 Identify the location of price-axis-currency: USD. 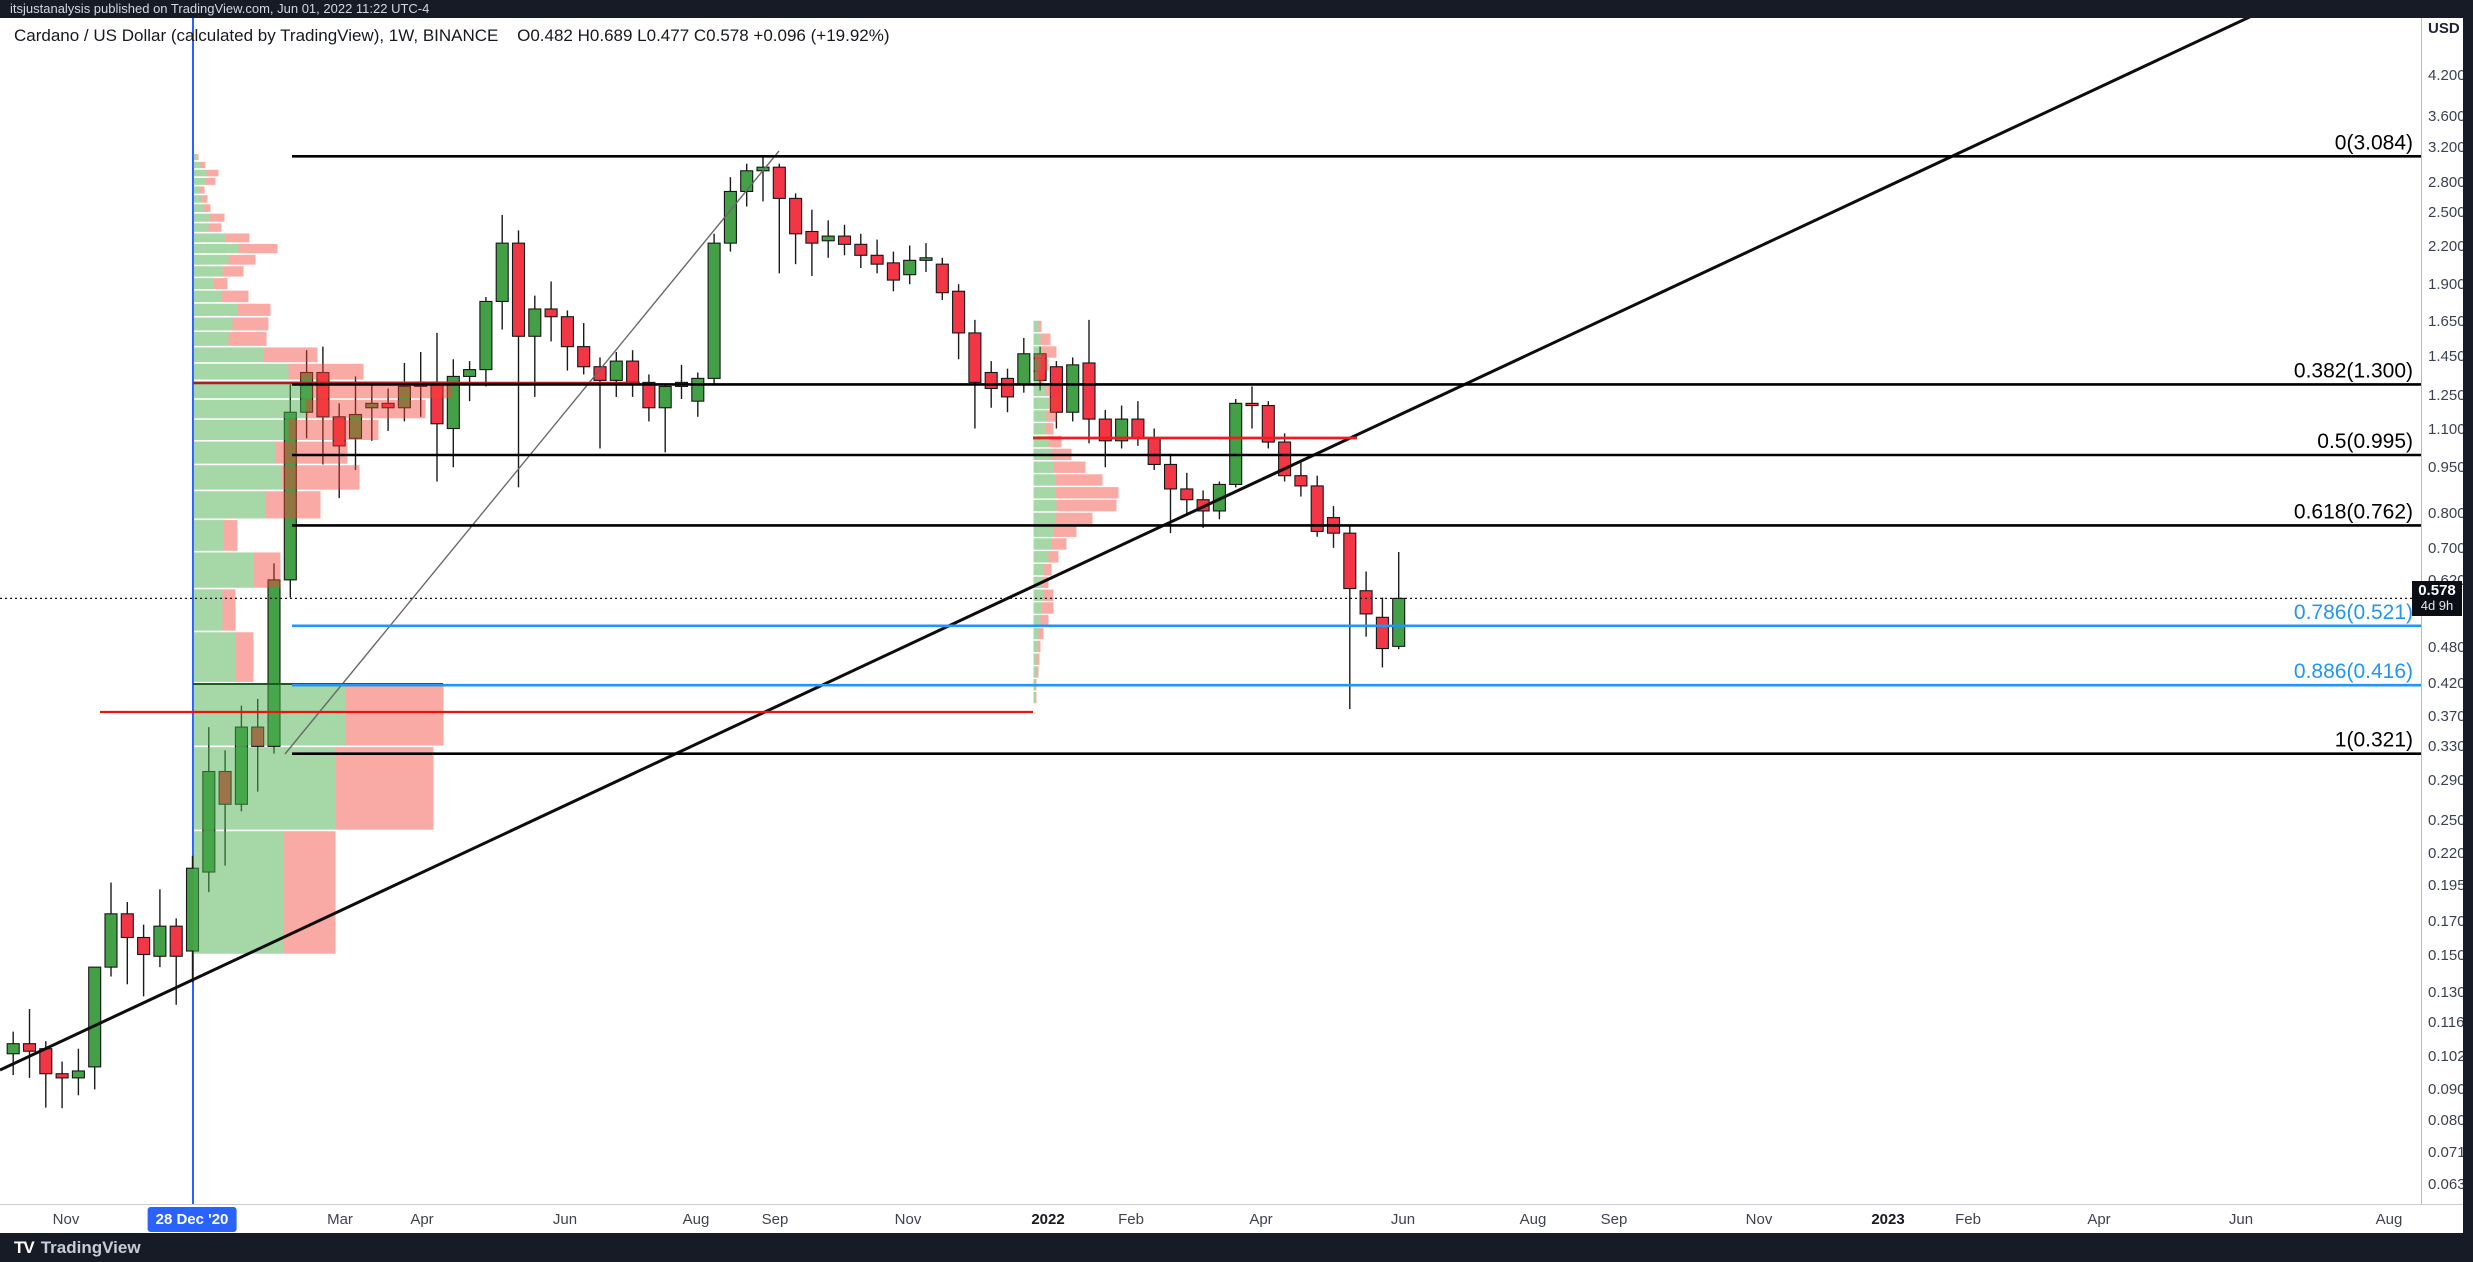
(2444, 28).